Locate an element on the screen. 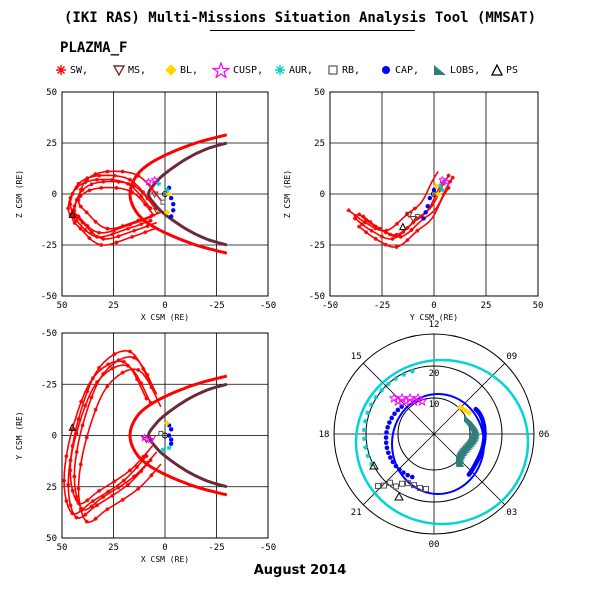 Image resolution: width=600 pixels, height=600 pixels. date-footer: August 2014 is located at coordinates (300, 570).